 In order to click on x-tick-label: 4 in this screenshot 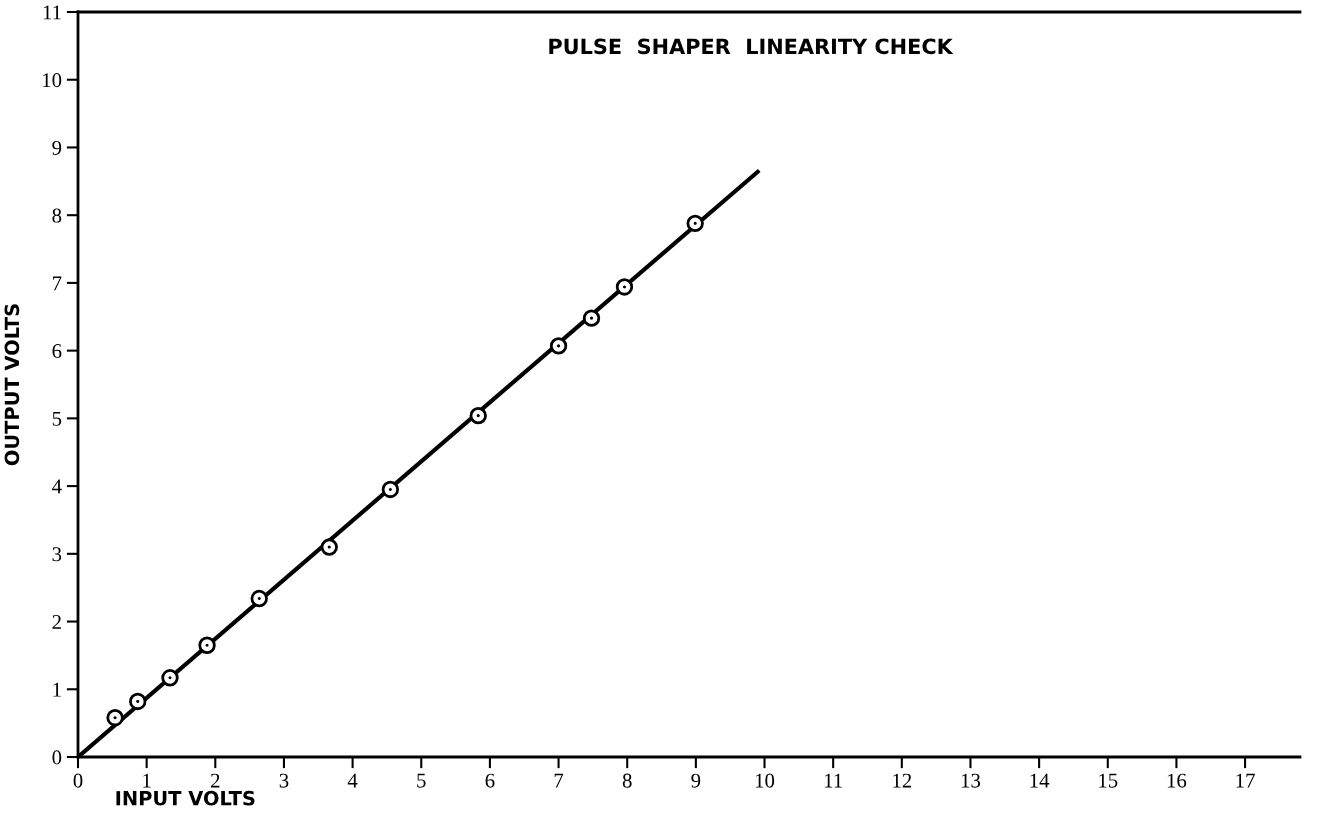, I will do `click(352, 780)`.